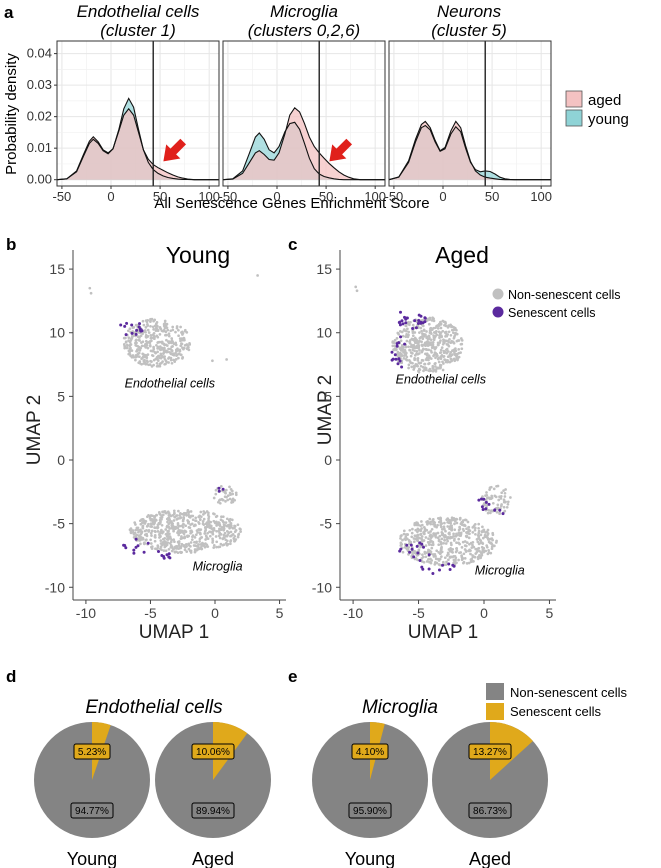 The image size is (661, 868). Describe the element at coordinates (291, 203) in the screenshot. I see `density-x-axis-title: All Senescence Genes Enrichment Score` at that location.